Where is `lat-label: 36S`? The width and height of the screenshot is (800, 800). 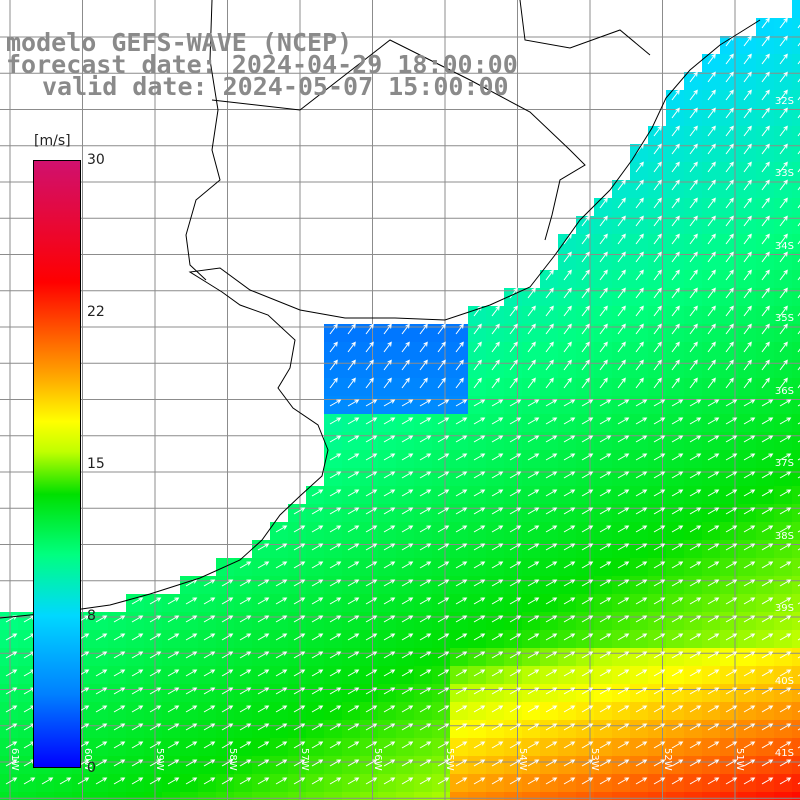 lat-label: 36S is located at coordinates (784, 391).